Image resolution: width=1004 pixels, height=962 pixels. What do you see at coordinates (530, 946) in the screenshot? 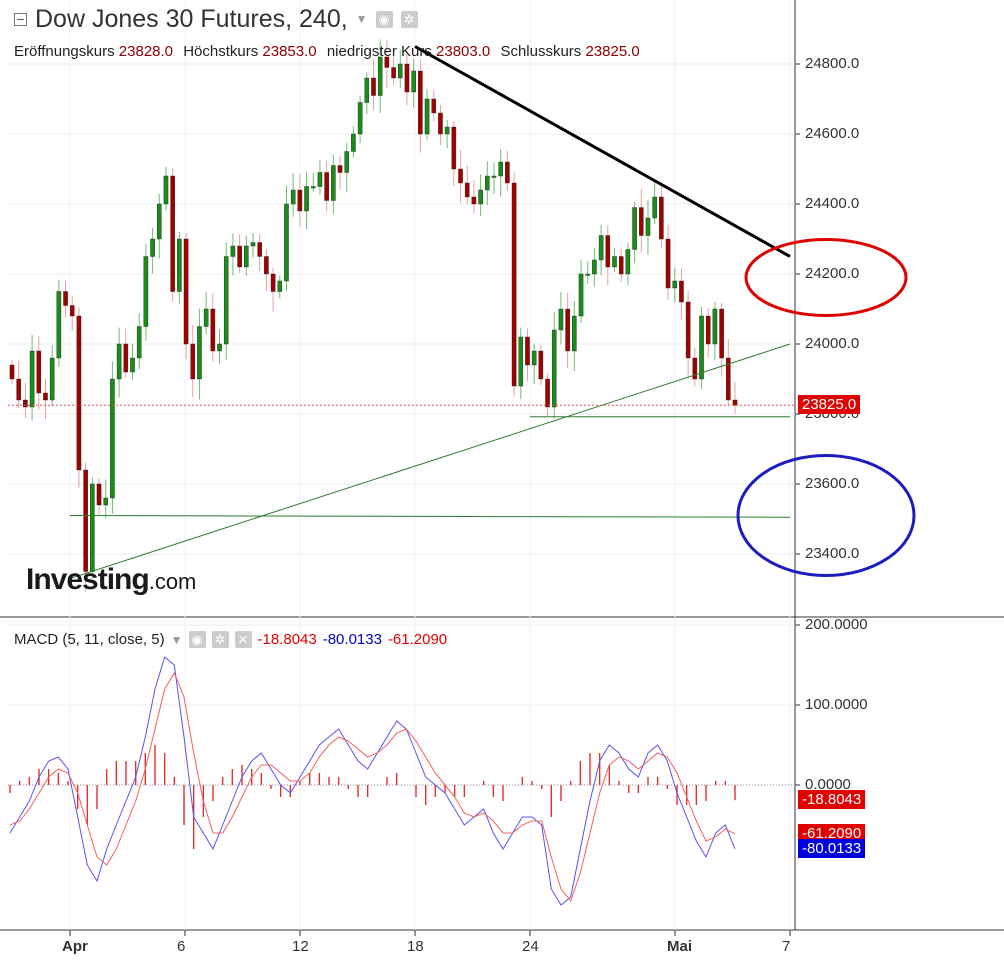
I see `x-tick-label: 24` at bounding box center [530, 946].